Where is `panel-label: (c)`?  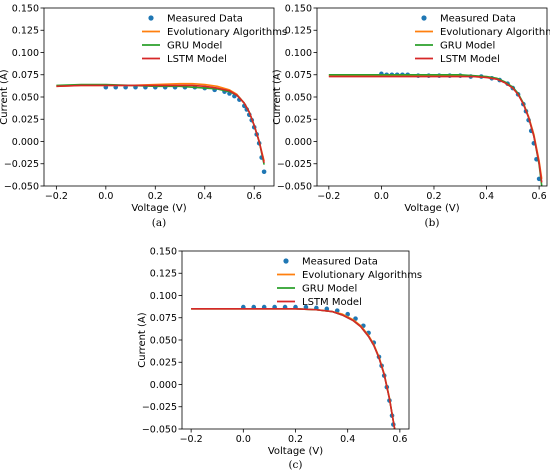
panel-label: (c) is located at coordinates (295, 465).